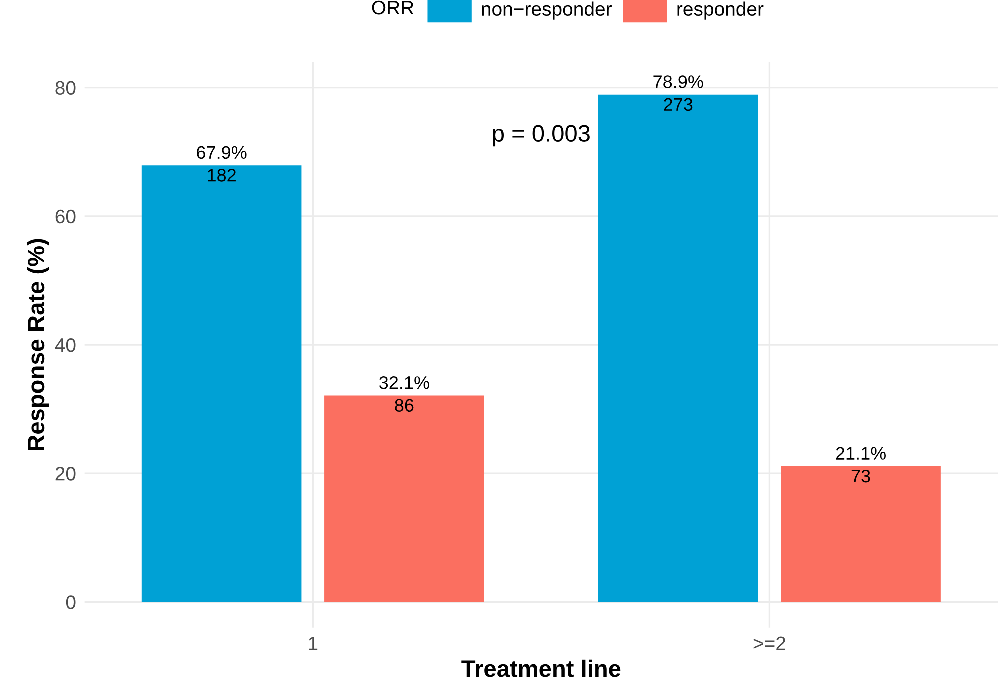  What do you see at coordinates (861, 465) in the screenshot?
I see `data-label: 21.1% 73` at bounding box center [861, 465].